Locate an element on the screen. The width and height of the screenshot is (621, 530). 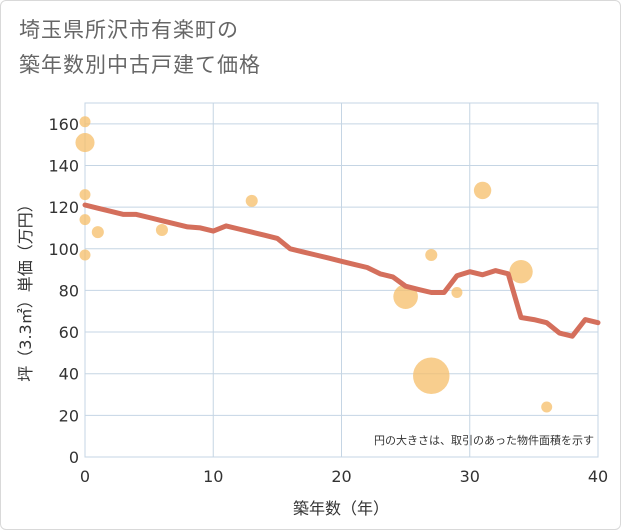
x-tick-label: 40 is located at coordinates (598, 476).